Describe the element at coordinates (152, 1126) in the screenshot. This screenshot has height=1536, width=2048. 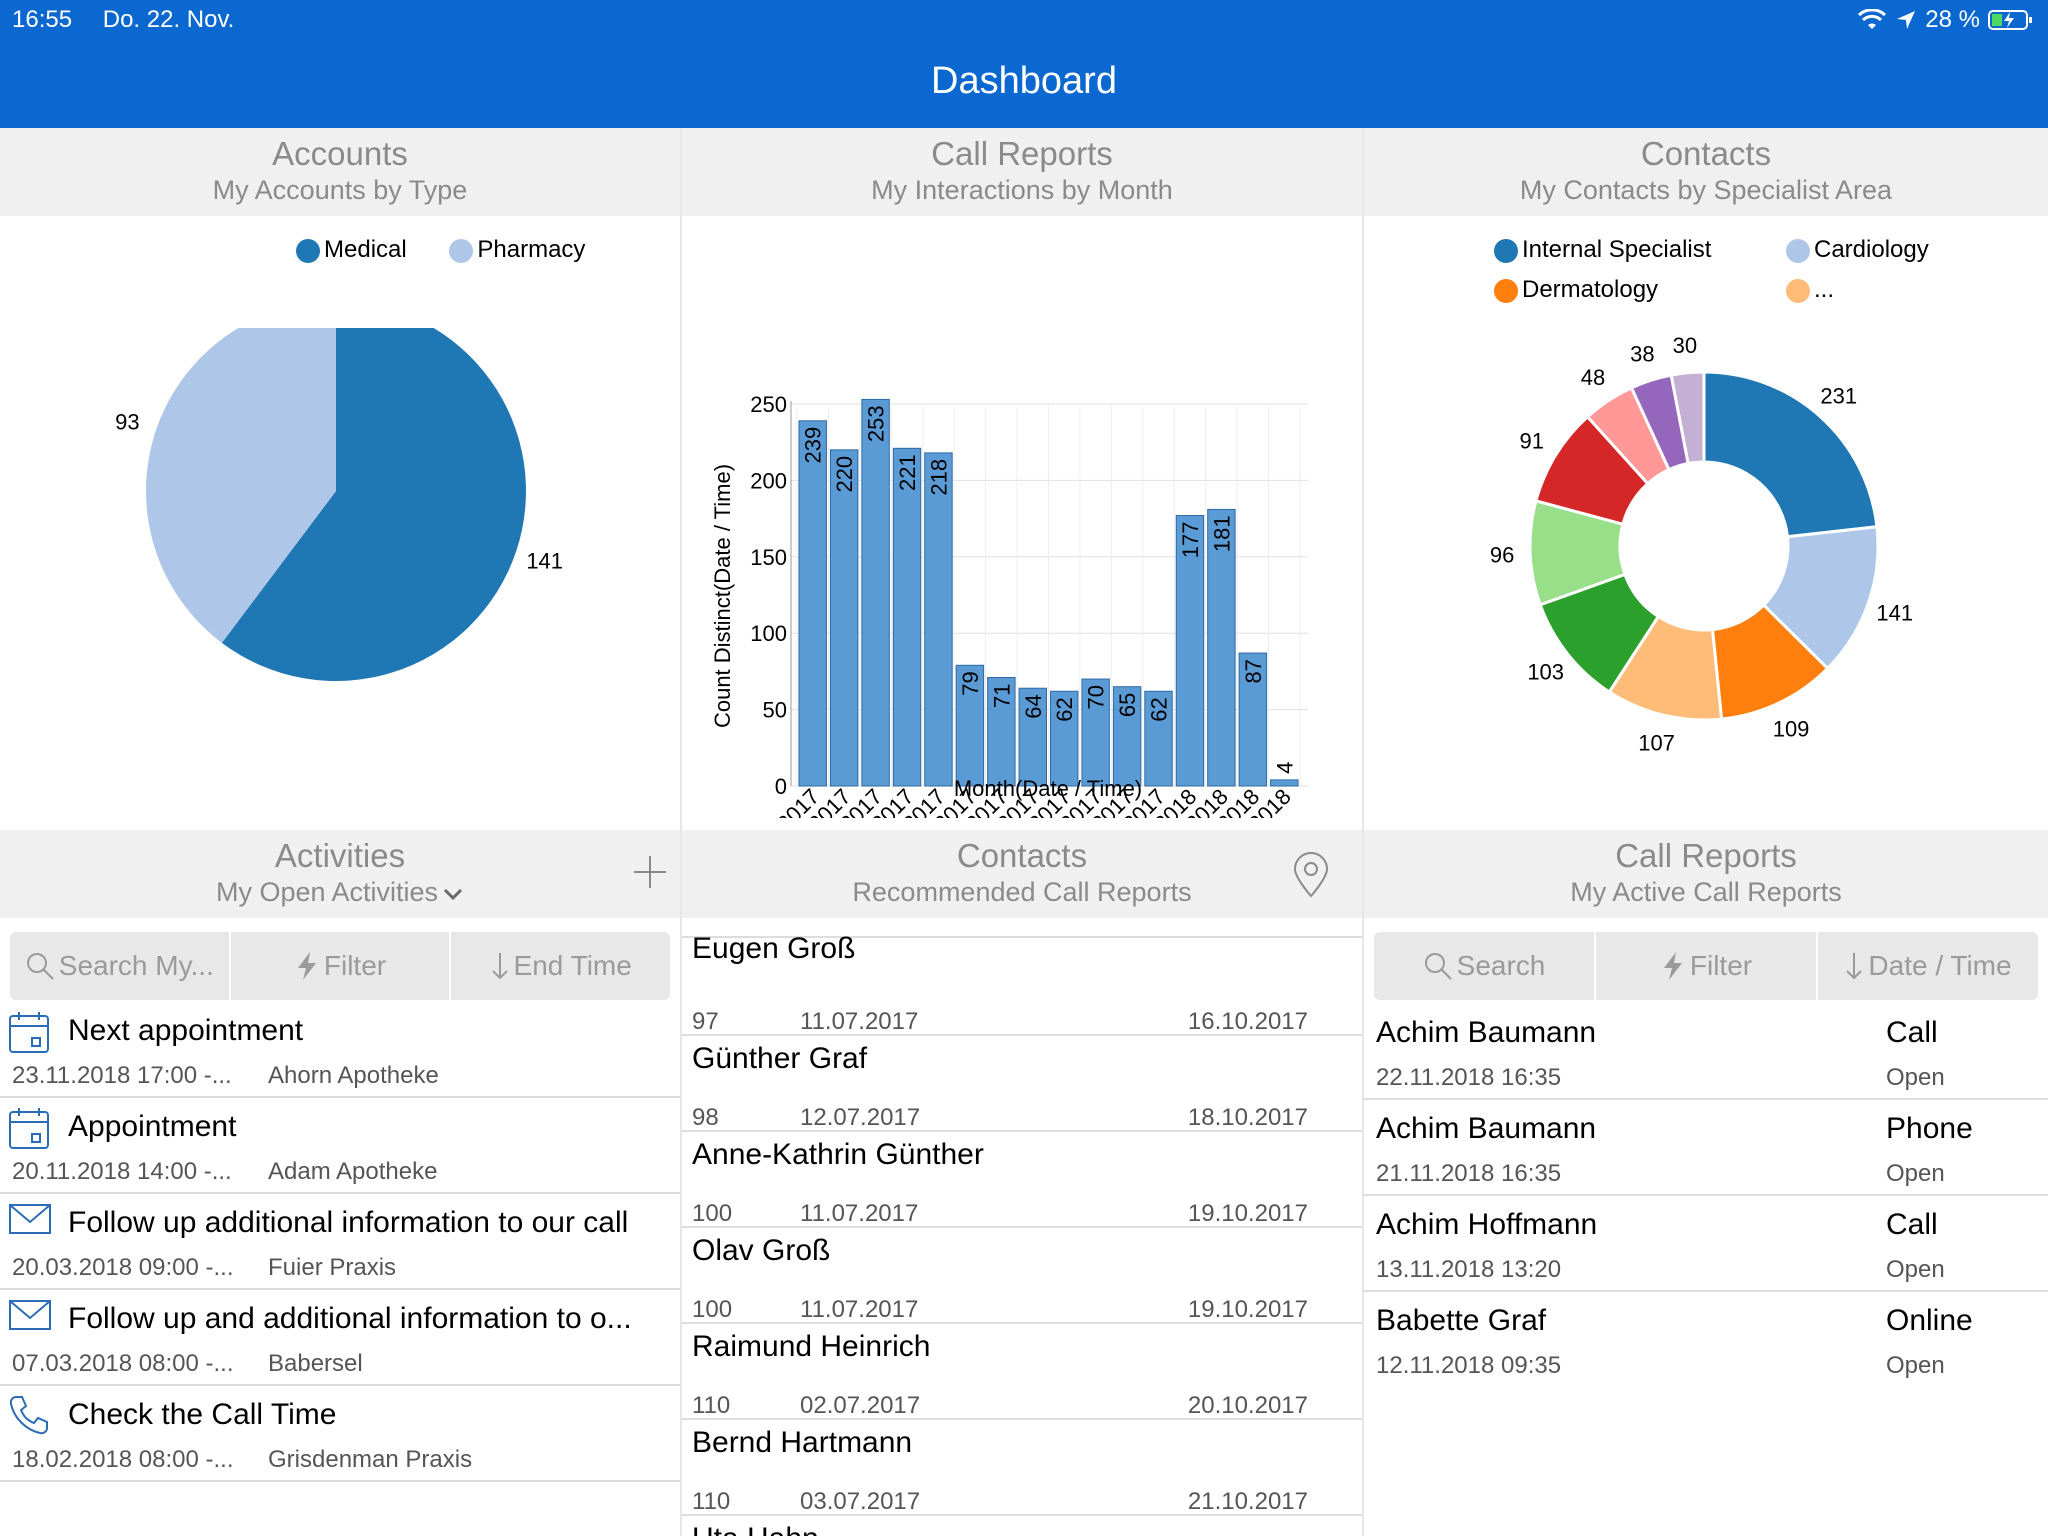
I see `activity-title: Appointment` at that location.